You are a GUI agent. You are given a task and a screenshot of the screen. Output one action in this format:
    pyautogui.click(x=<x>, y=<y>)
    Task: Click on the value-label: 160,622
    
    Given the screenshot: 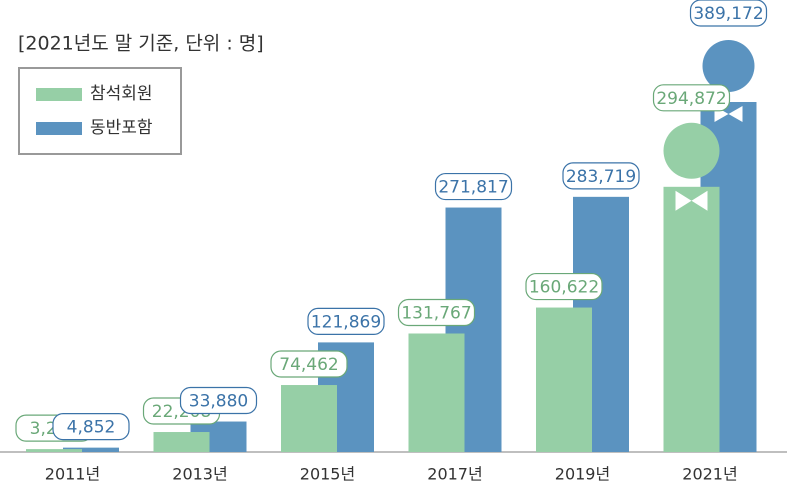 What is the action you would take?
    pyautogui.click(x=564, y=288)
    